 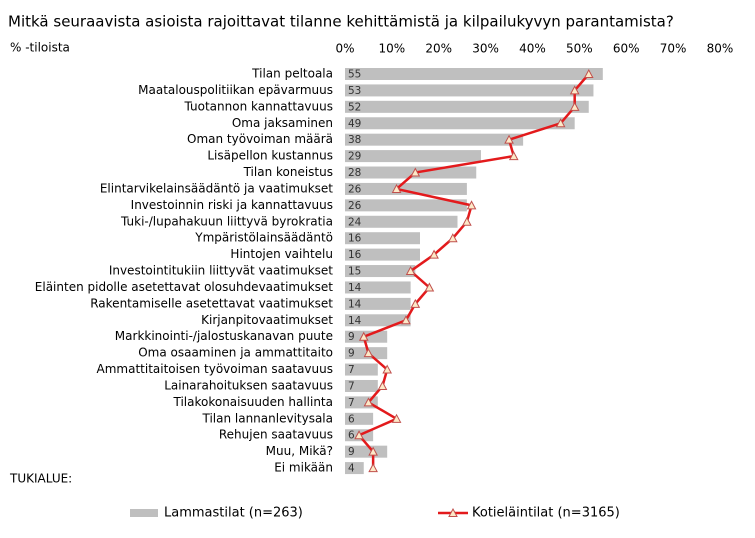 What do you see at coordinates (270, 156) in the screenshot?
I see `y-tick-label: Lisäpellon kustannus` at bounding box center [270, 156].